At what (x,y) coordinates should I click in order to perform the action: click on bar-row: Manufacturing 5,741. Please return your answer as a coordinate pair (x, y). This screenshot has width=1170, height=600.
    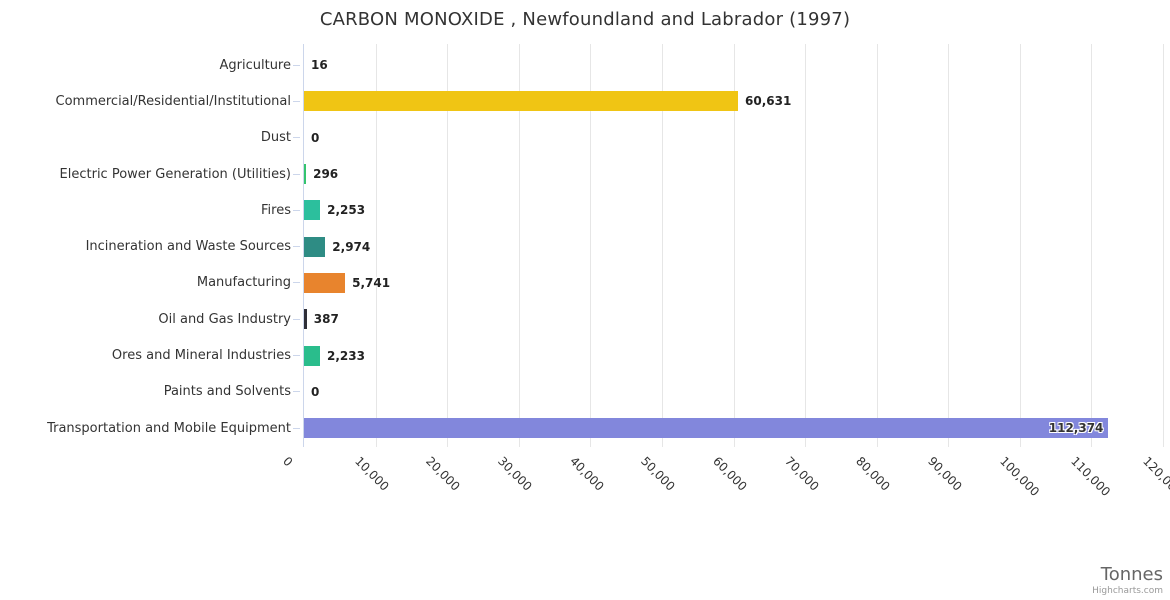
    Looking at the image, I should click on (585, 283).